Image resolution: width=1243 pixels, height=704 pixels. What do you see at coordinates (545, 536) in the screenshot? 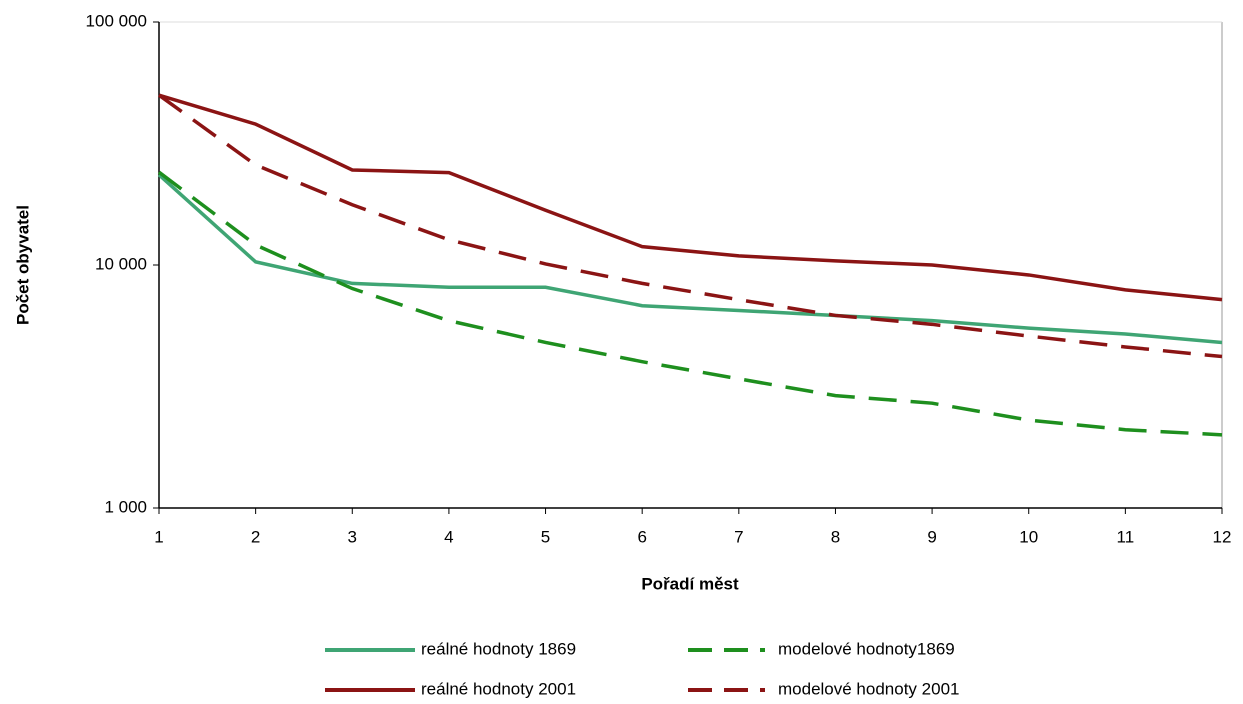
I see `x-tick-label: 5` at bounding box center [545, 536].